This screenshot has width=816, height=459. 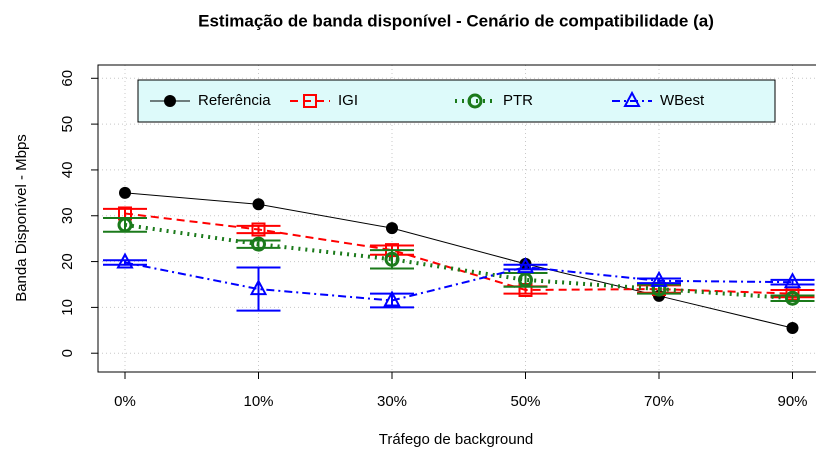 What do you see at coordinates (234, 100) in the screenshot?
I see `legend-label: Referência` at bounding box center [234, 100].